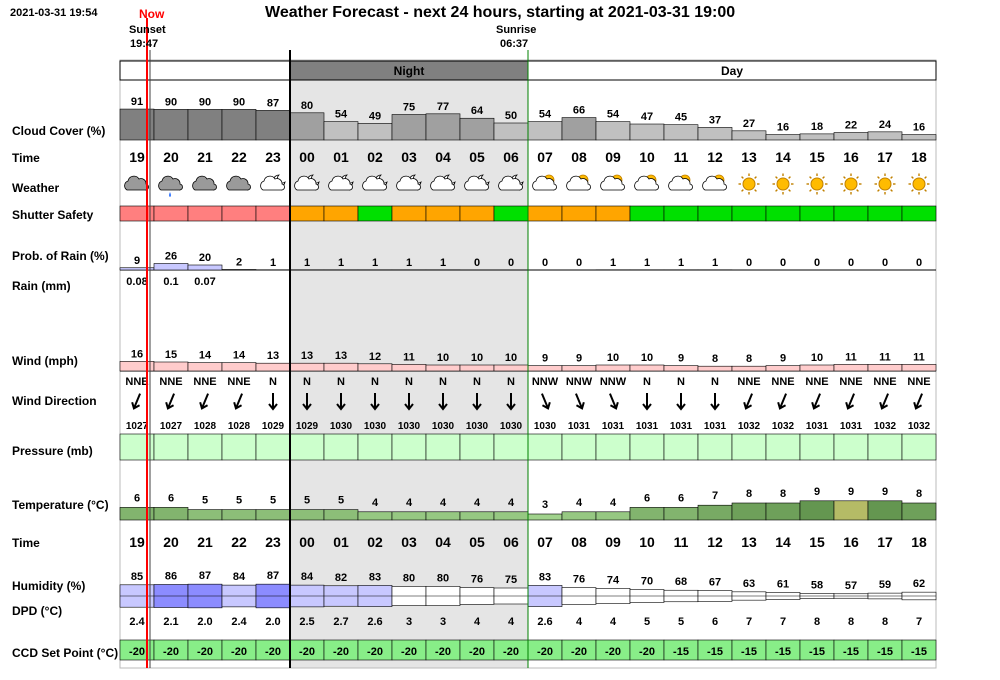  What do you see at coordinates (137, 542) in the screenshot?
I see `time-label-2: 19` at bounding box center [137, 542].